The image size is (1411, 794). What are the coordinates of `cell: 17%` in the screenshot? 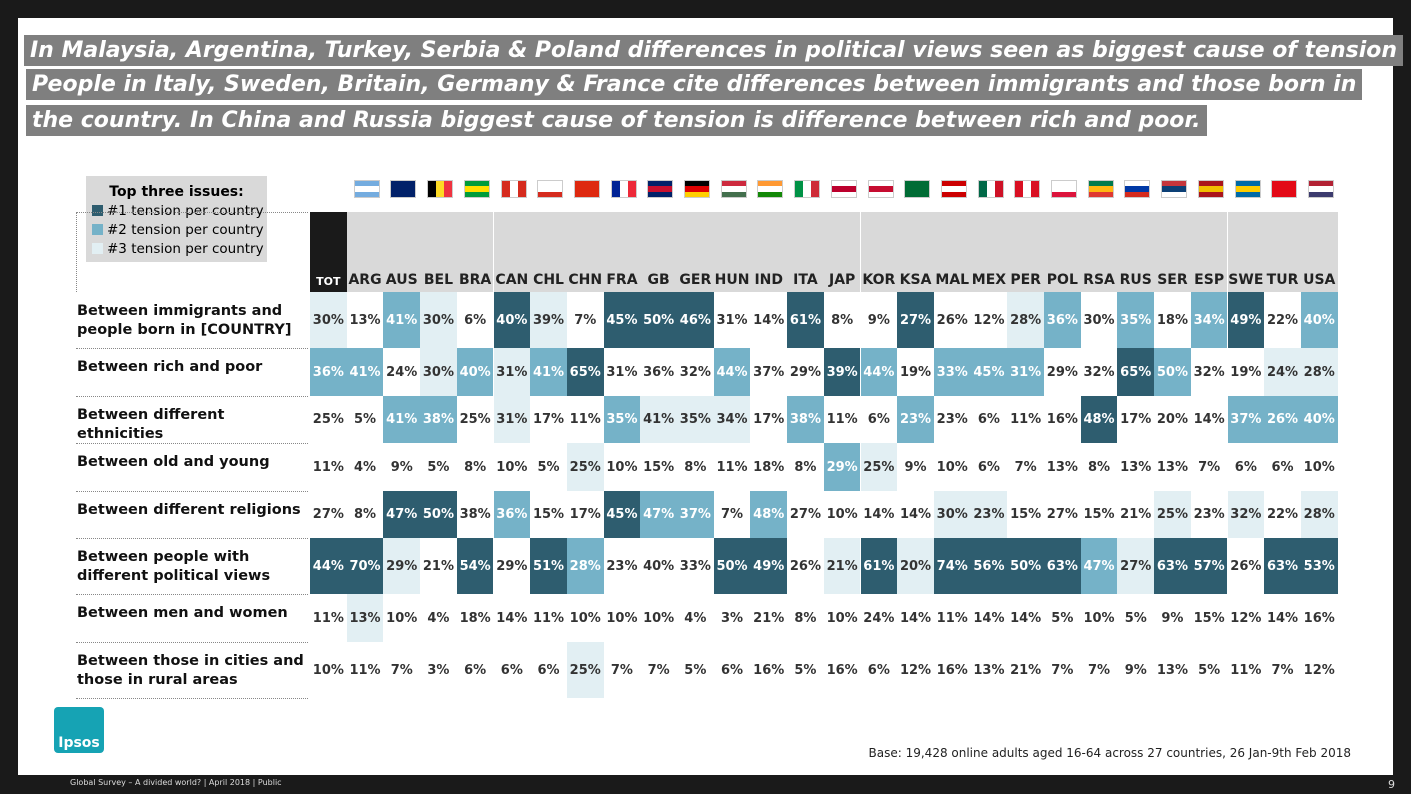 It's located at (585, 514).